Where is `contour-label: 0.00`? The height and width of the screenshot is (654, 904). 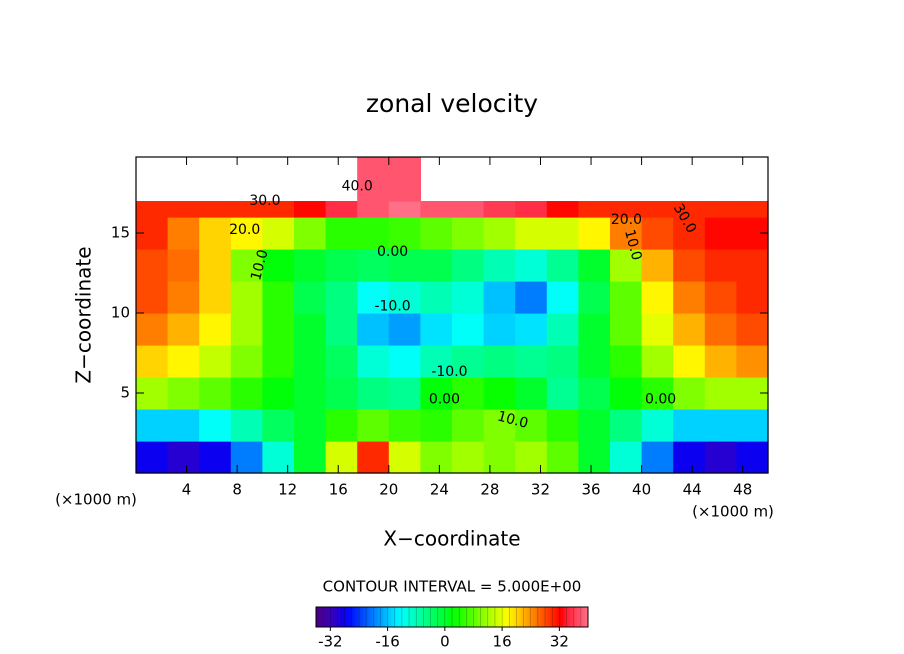
contour-label: 0.00 is located at coordinates (444, 399).